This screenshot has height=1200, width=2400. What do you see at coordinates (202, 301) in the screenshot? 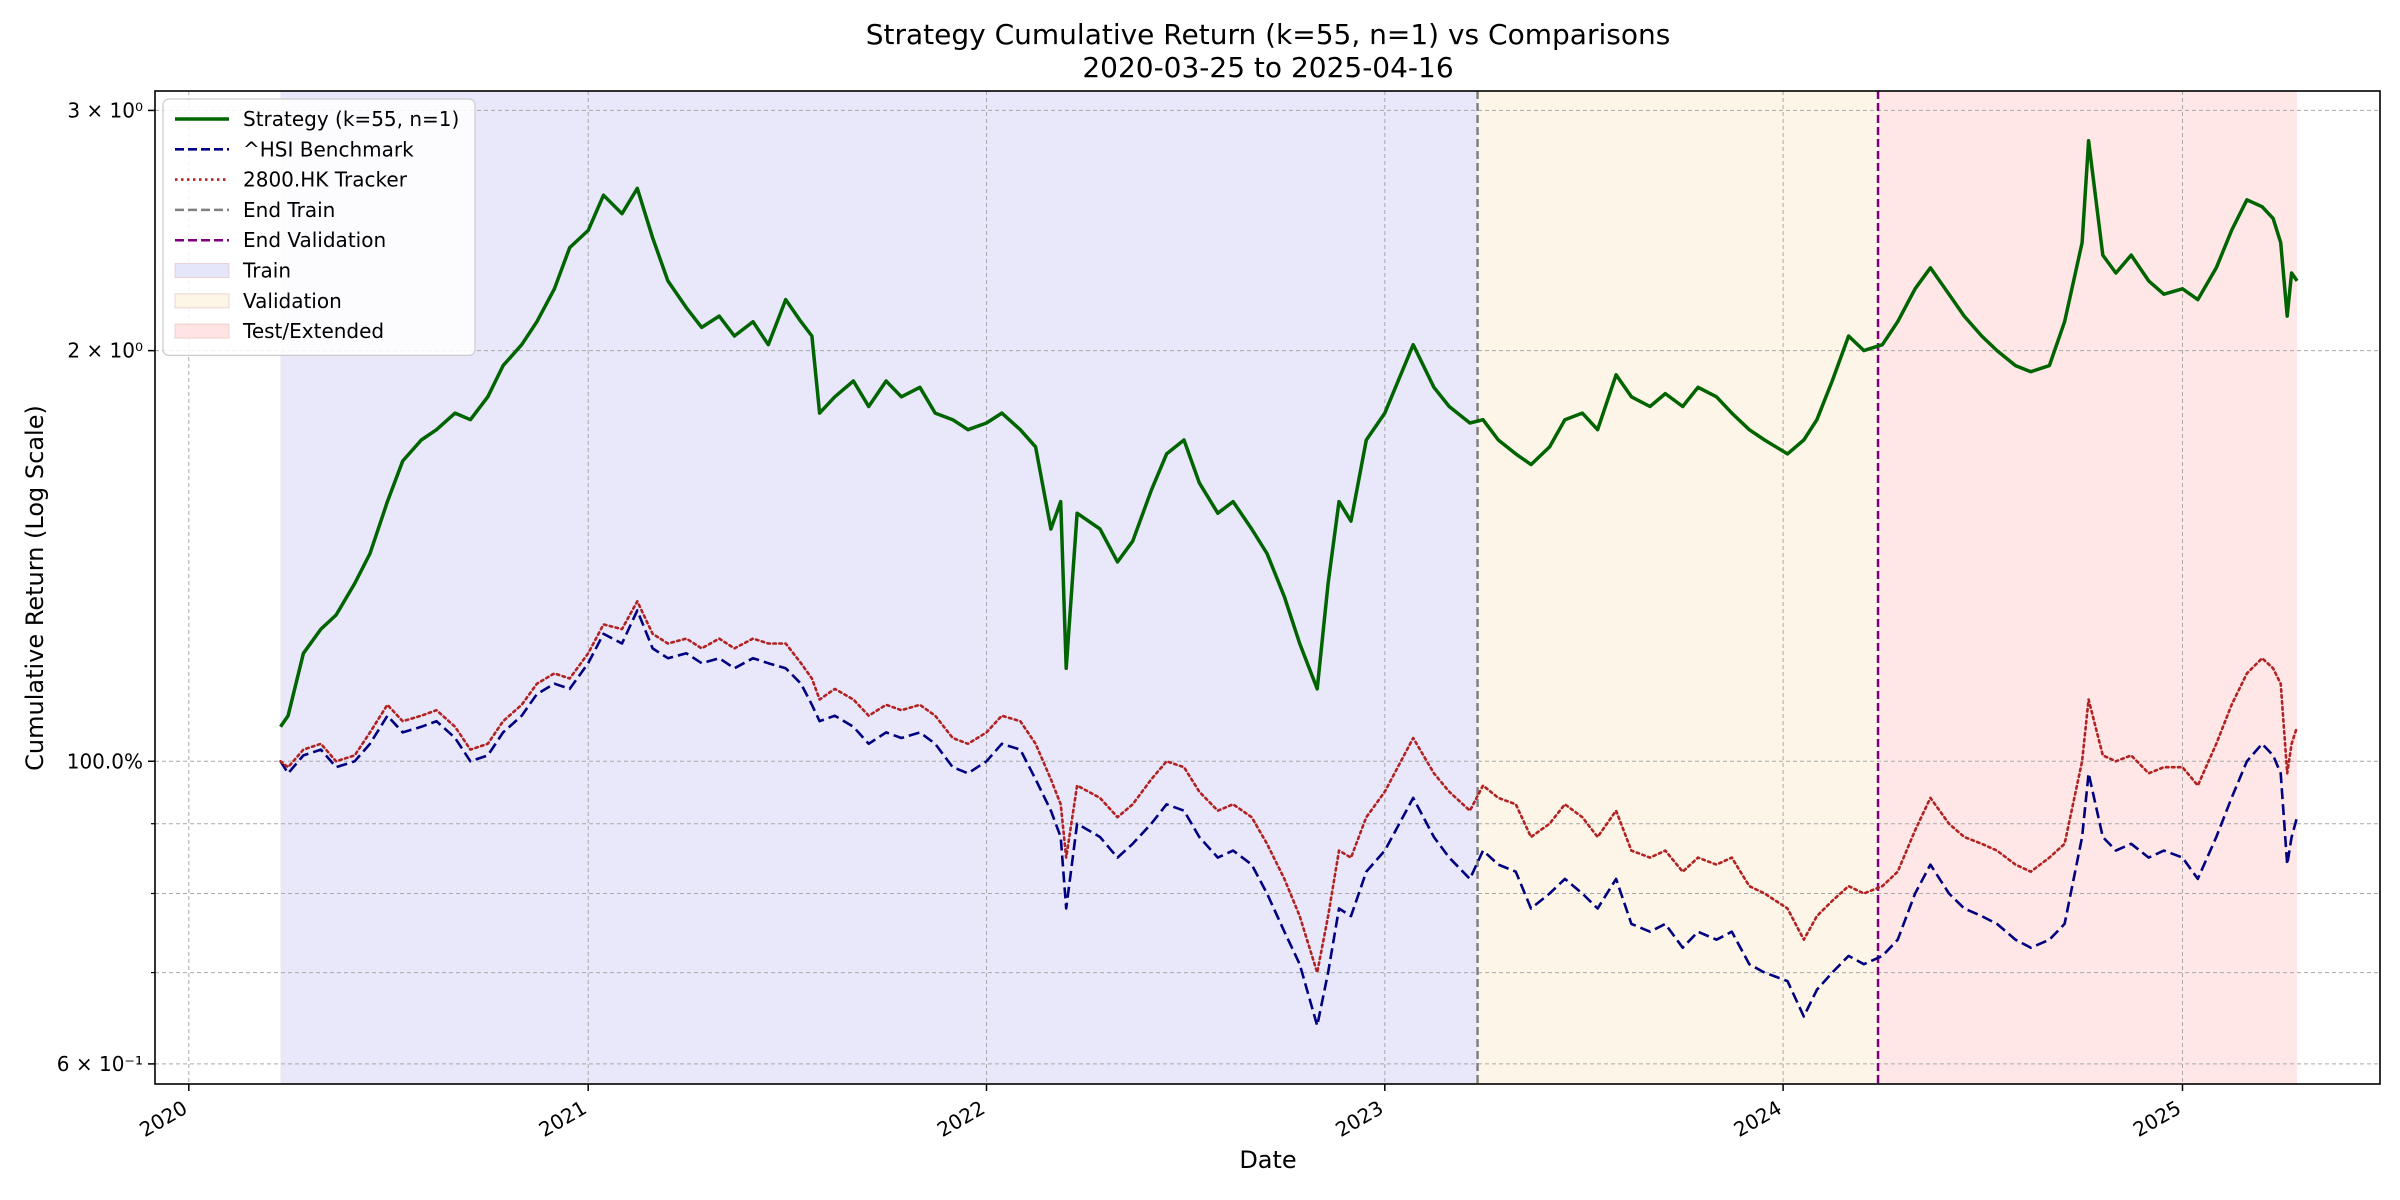
I see `legend-swatch-validation` at bounding box center [202, 301].